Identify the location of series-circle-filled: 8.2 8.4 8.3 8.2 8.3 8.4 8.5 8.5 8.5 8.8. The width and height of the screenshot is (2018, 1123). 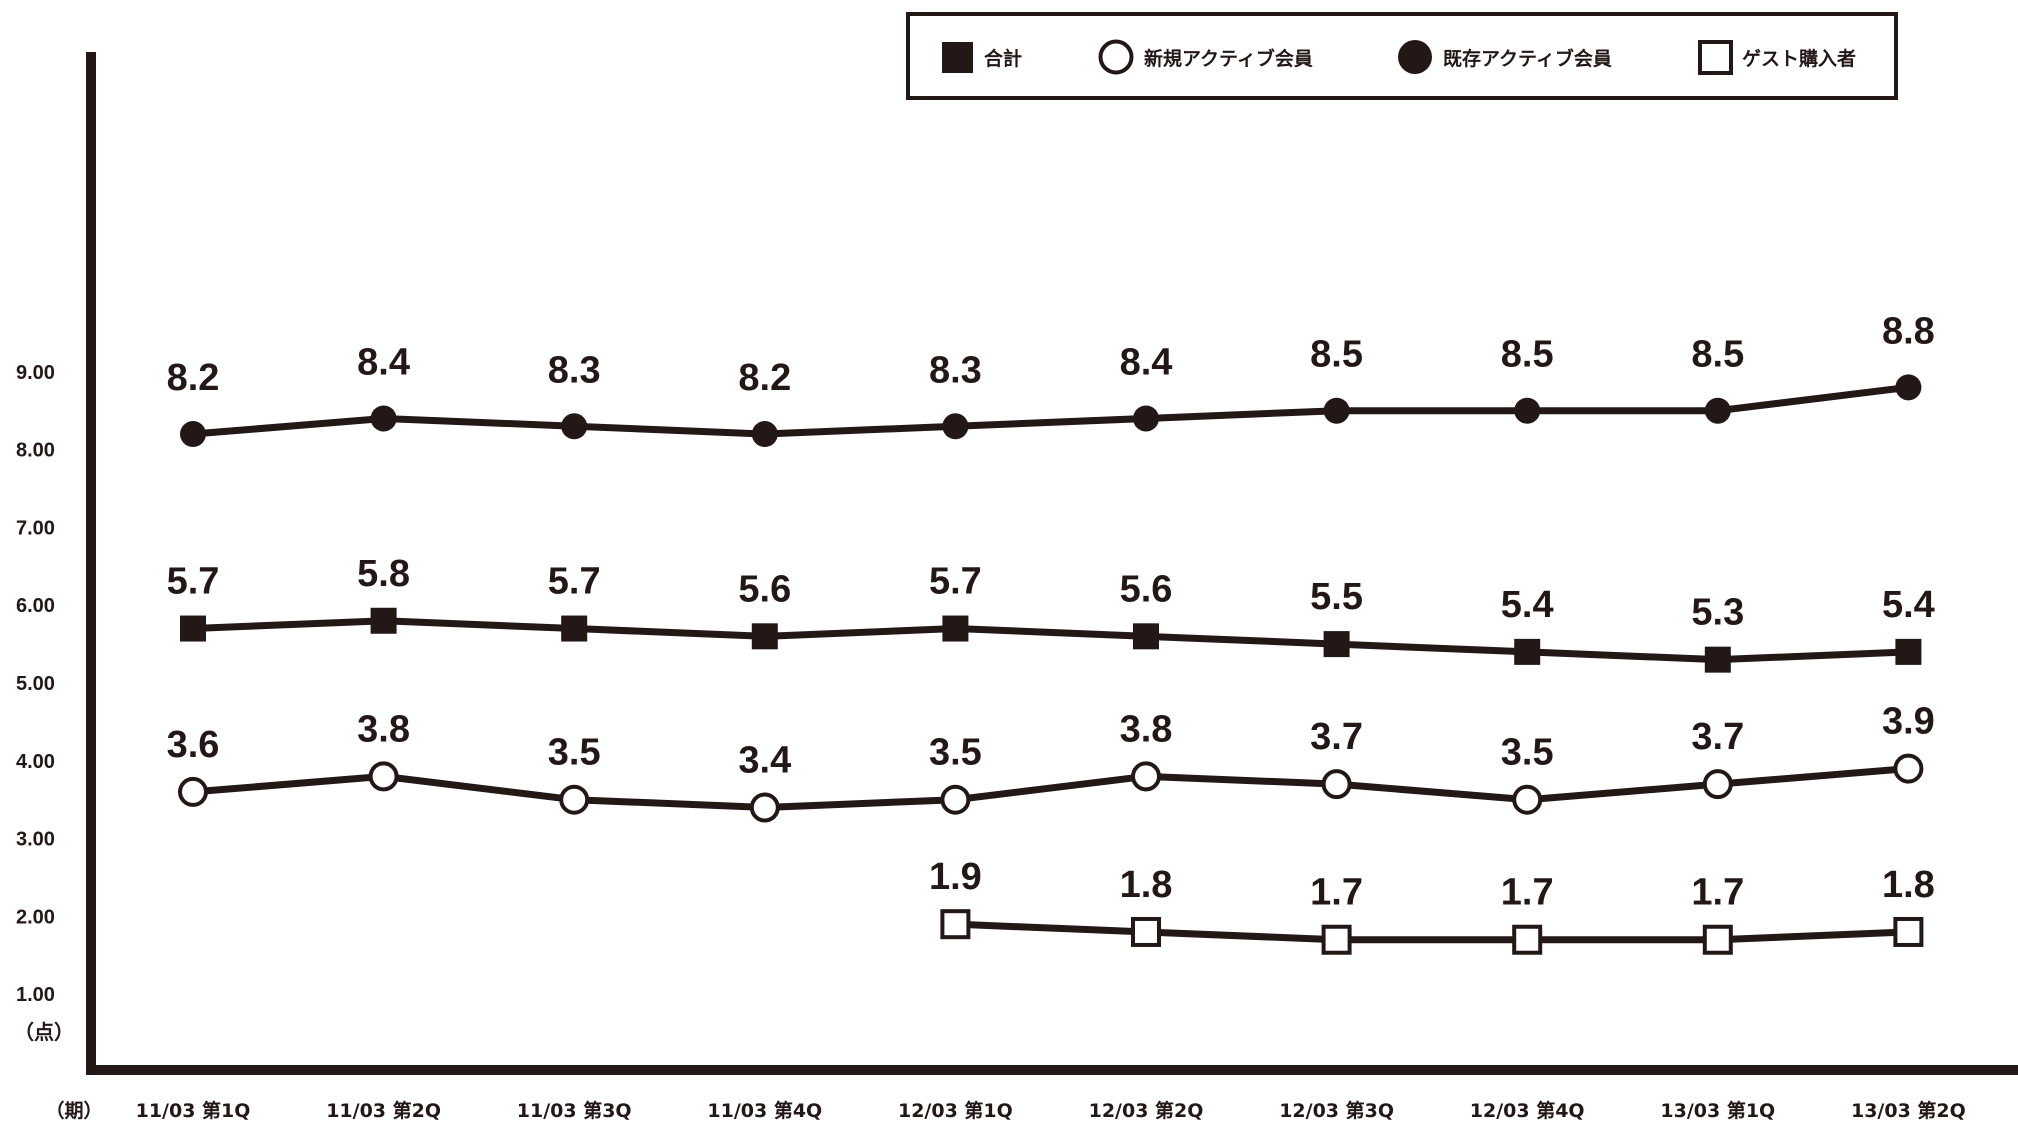
(1051, 379).